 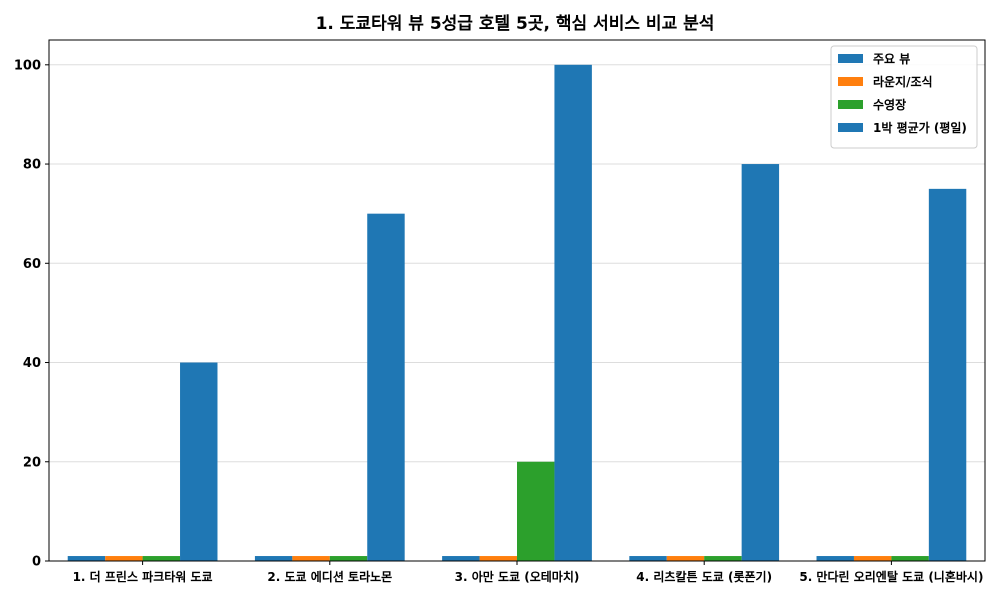 What do you see at coordinates (32, 264) in the screenshot?
I see `y-tick-label: 60` at bounding box center [32, 264].